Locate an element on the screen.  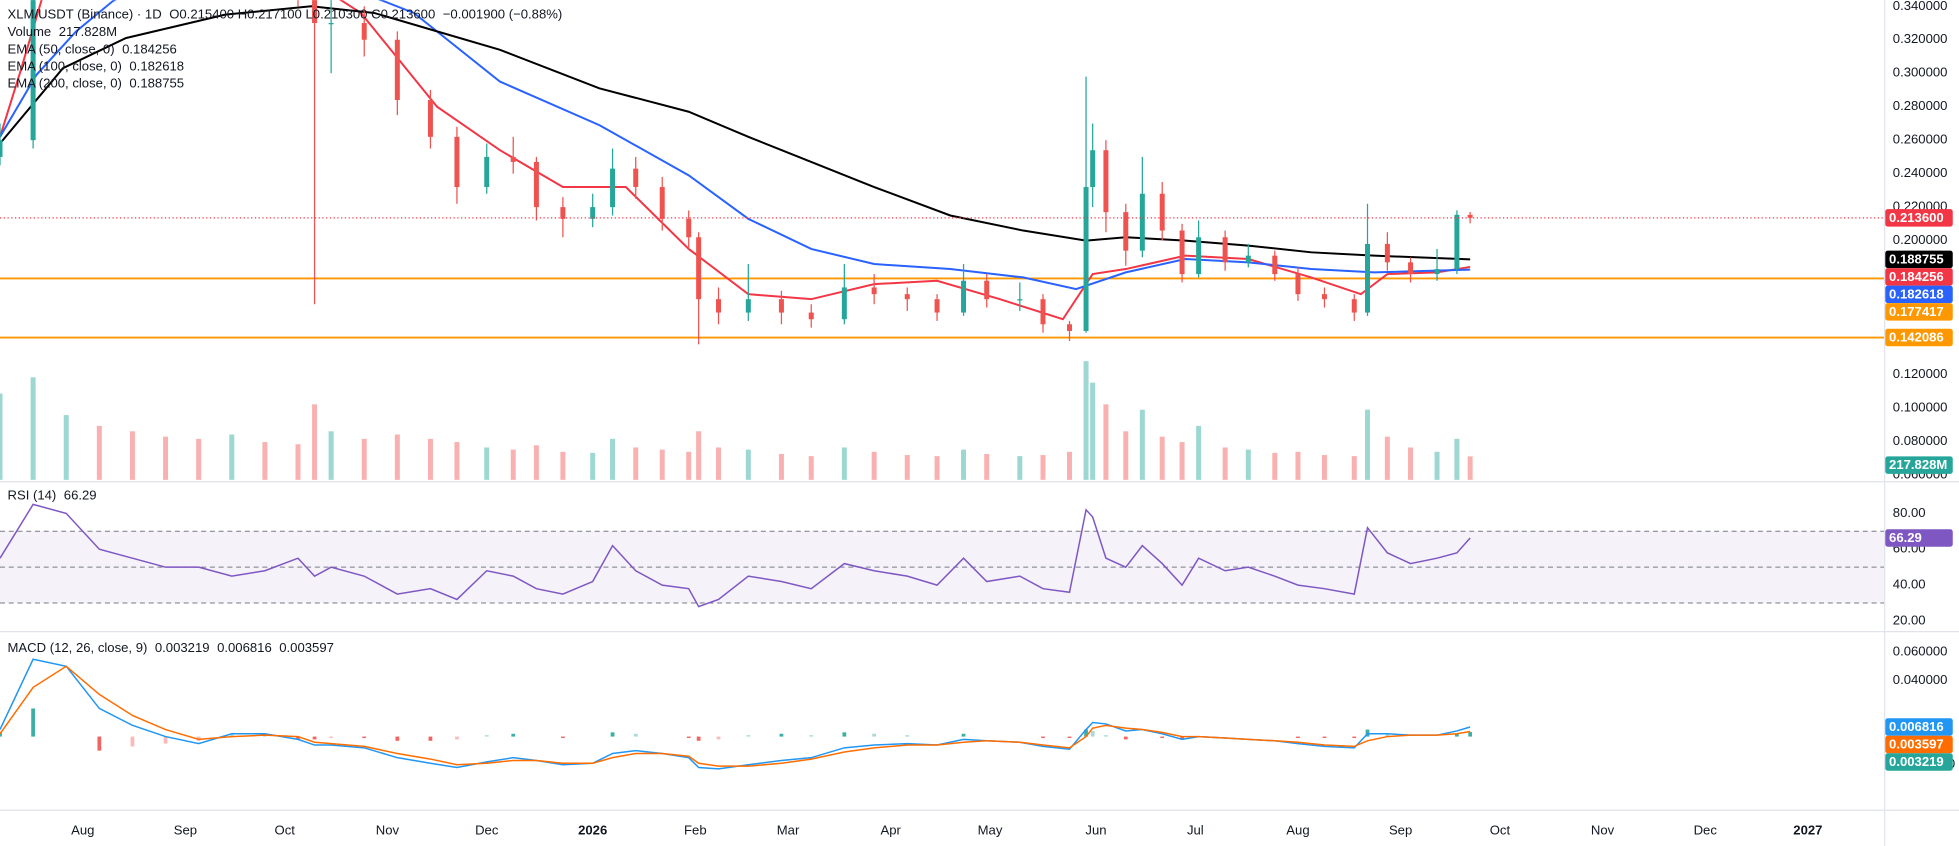
y-tick-label: 80.00 is located at coordinates (1909, 512).